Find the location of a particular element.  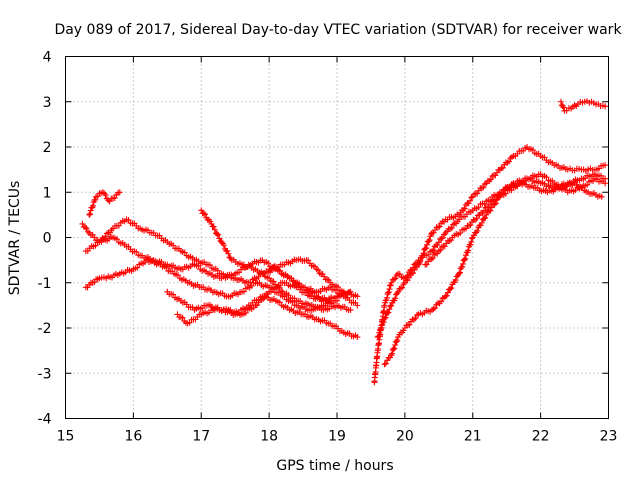

y-tick-label: -2 is located at coordinates (45, 329).